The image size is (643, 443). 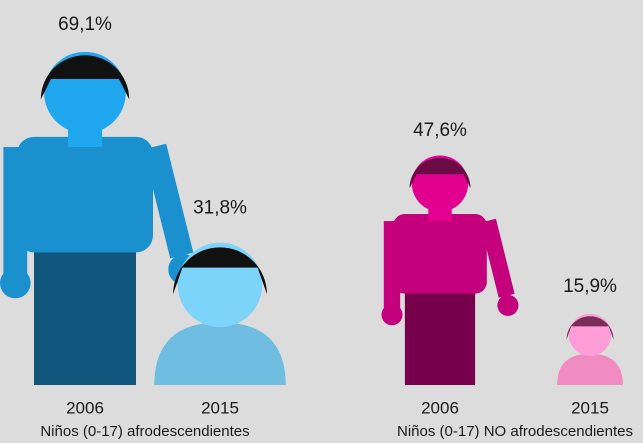 What do you see at coordinates (220, 208) in the screenshot?
I see `value-label: 31,8%` at bounding box center [220, 208].